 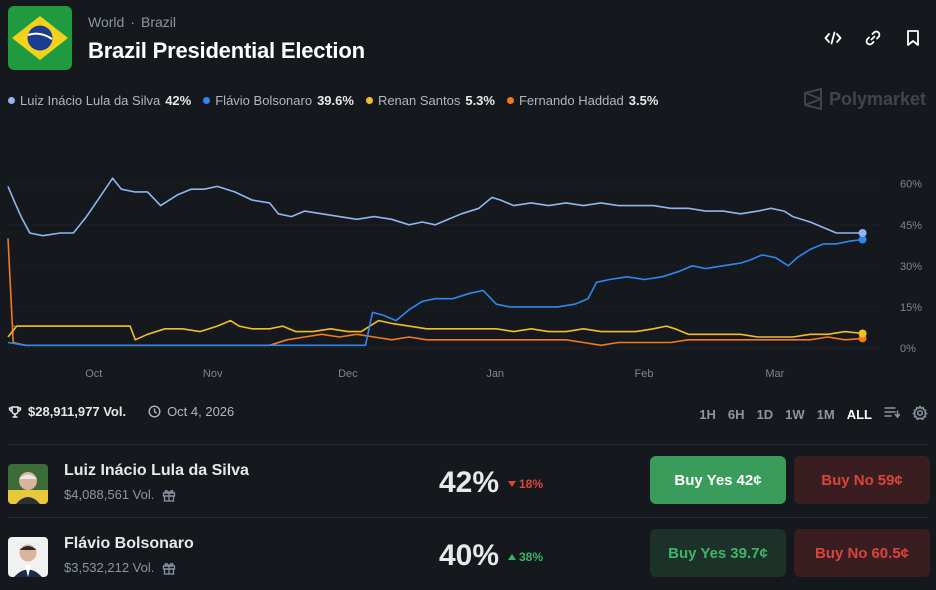 What do you see at coordinates (913, 38) in the screenshot?
I see `bookmark-icon` at bounding box center [913, 38].